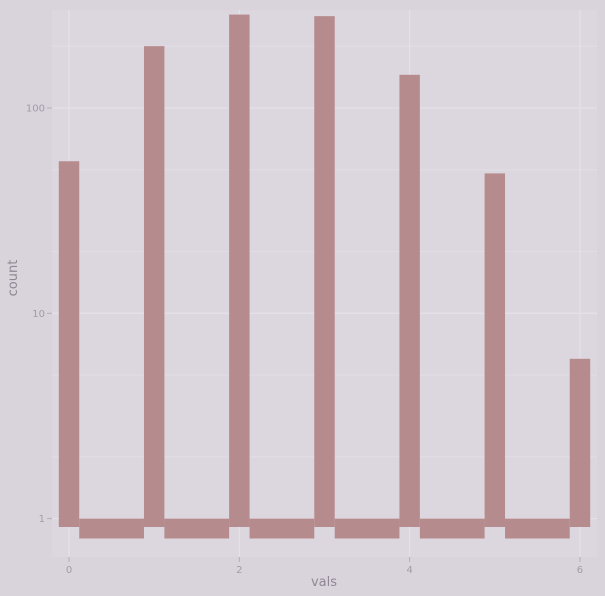  What do you see at coordinates (409, 570) in the screenshot?
I see `x-tick-label: 4` at bounding box center [409, 570].